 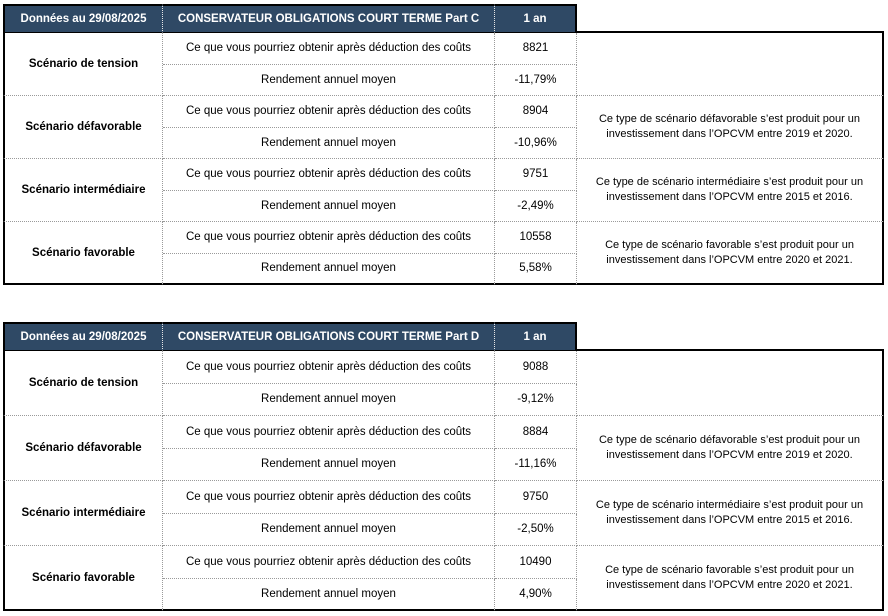 What do you see at coordinates (536, 206) in the screenshot?
I see `scenario-return: -2,49%` at bounding box center [536, 206].